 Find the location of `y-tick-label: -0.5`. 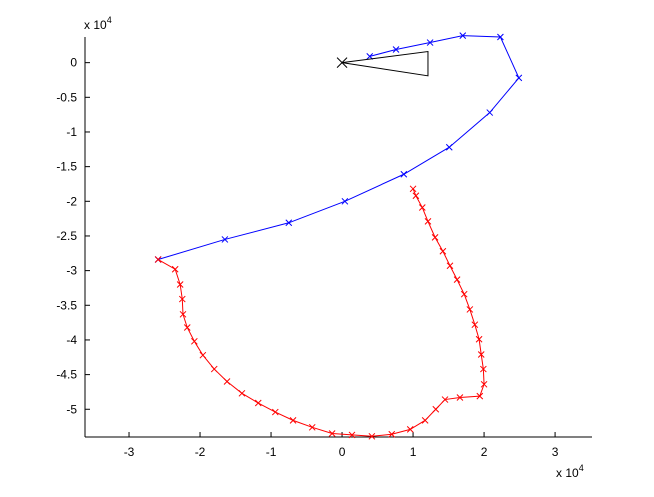

y-tick-label: -0.5 is located at coordinates (66, 97).